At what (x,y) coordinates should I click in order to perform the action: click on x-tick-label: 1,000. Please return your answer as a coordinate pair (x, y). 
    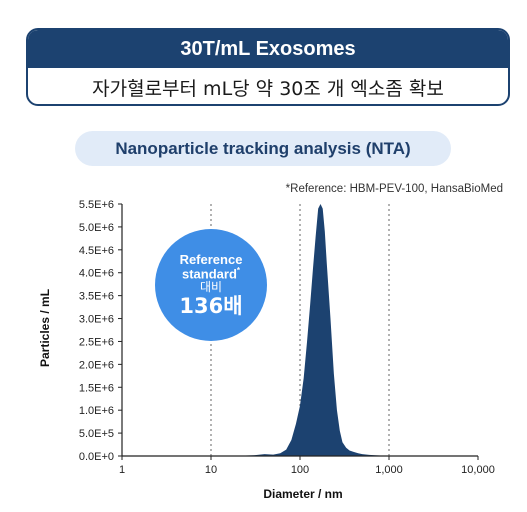
    Looking at the image, I should click on (389, 470).